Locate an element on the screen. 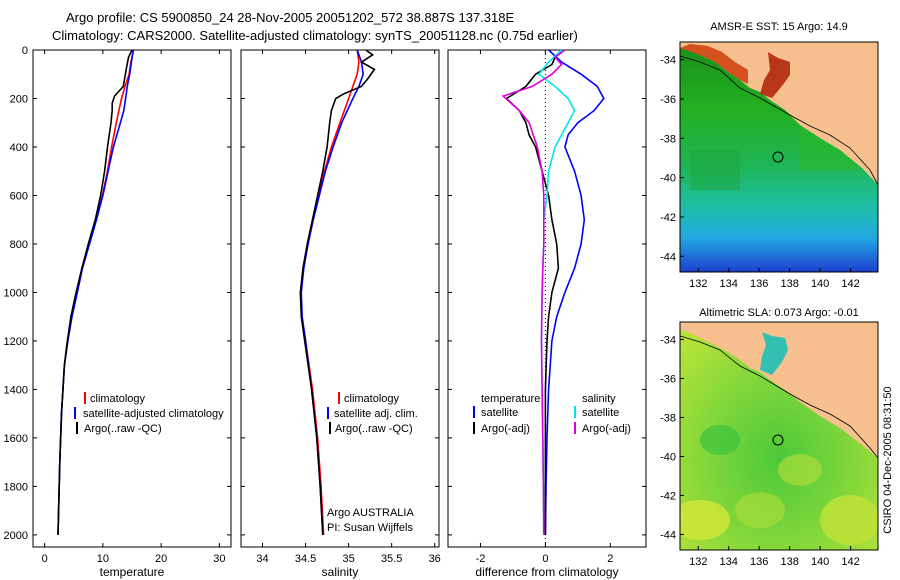  sst-map is located at coordinates (779, 157).